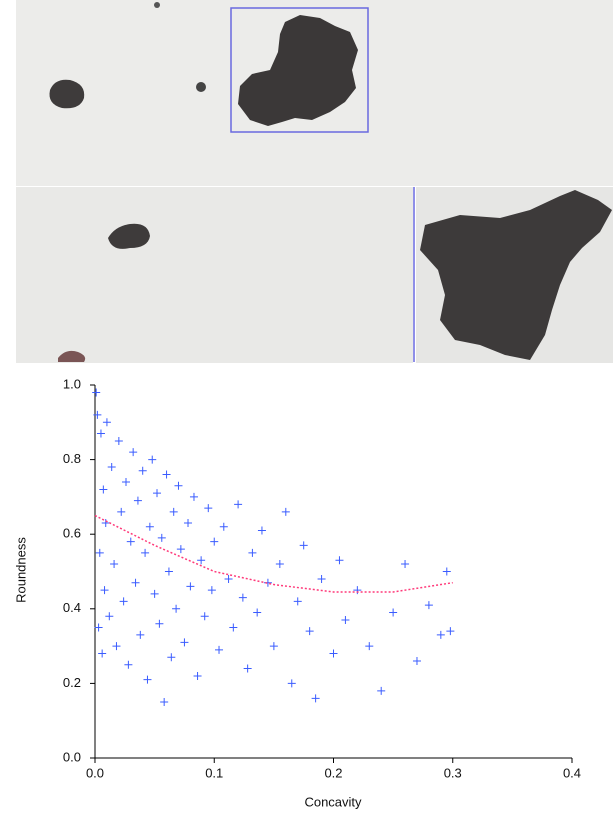  I want to click on y-tick-label: 1.0, so click(72, 383).